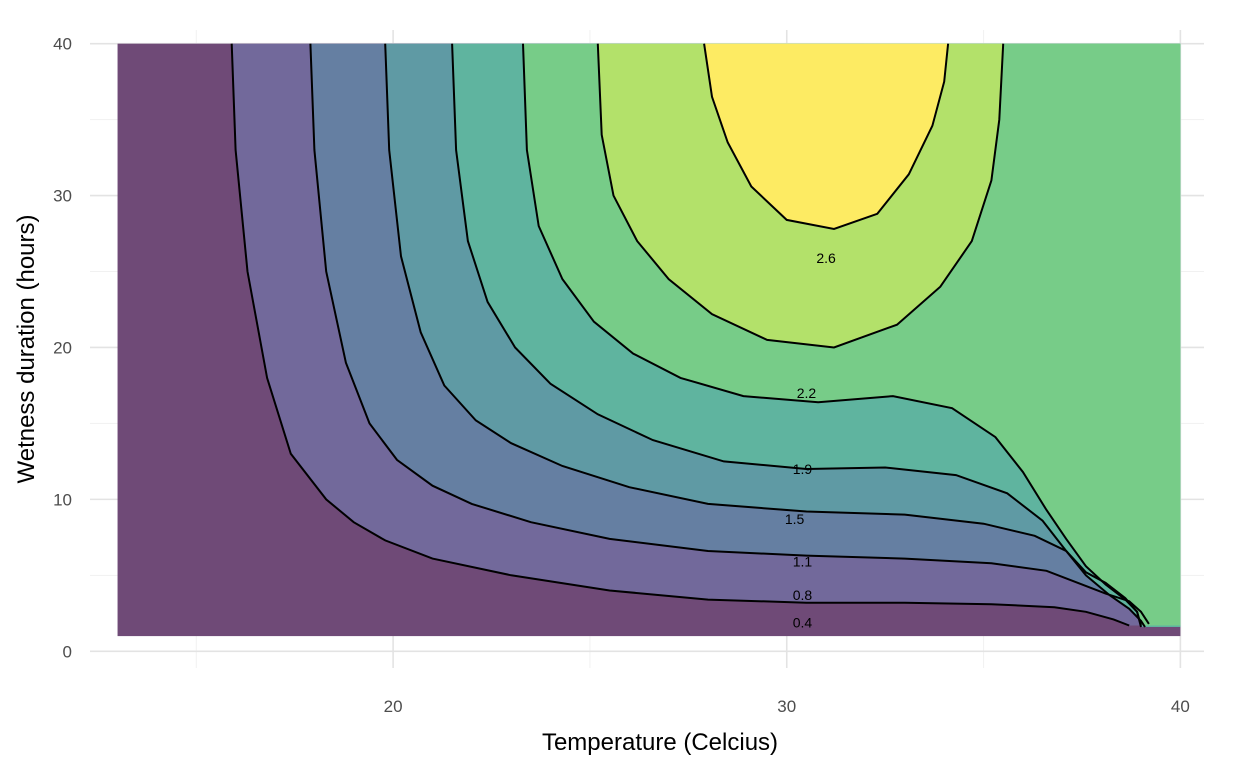 Image resolution: width=1248 pixels, height=768 pixels. Describe the element at coordinates (795, 519) in the screenshot. I see `contour-label-1.5: 1.5` at that location.